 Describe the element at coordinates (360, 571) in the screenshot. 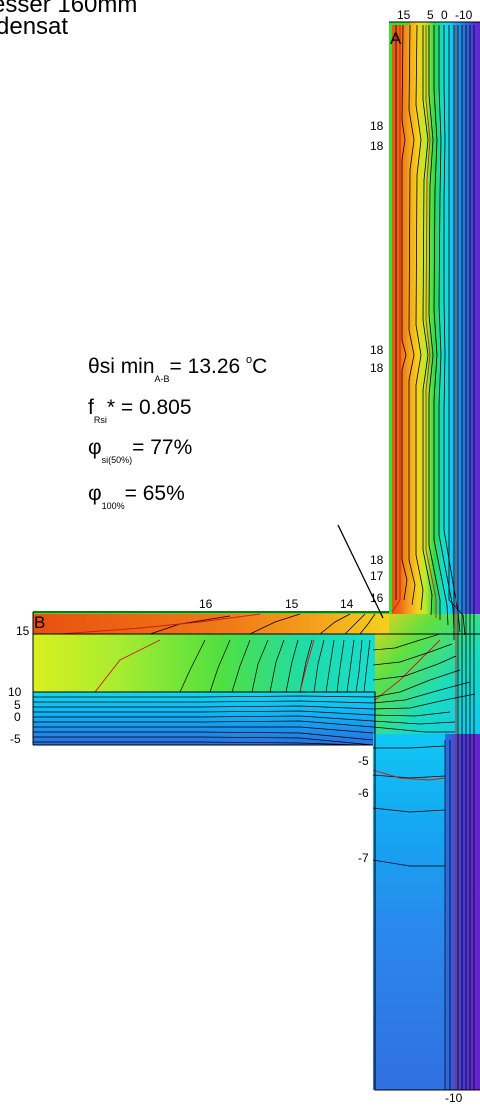

I see `pointer-line` at that location.